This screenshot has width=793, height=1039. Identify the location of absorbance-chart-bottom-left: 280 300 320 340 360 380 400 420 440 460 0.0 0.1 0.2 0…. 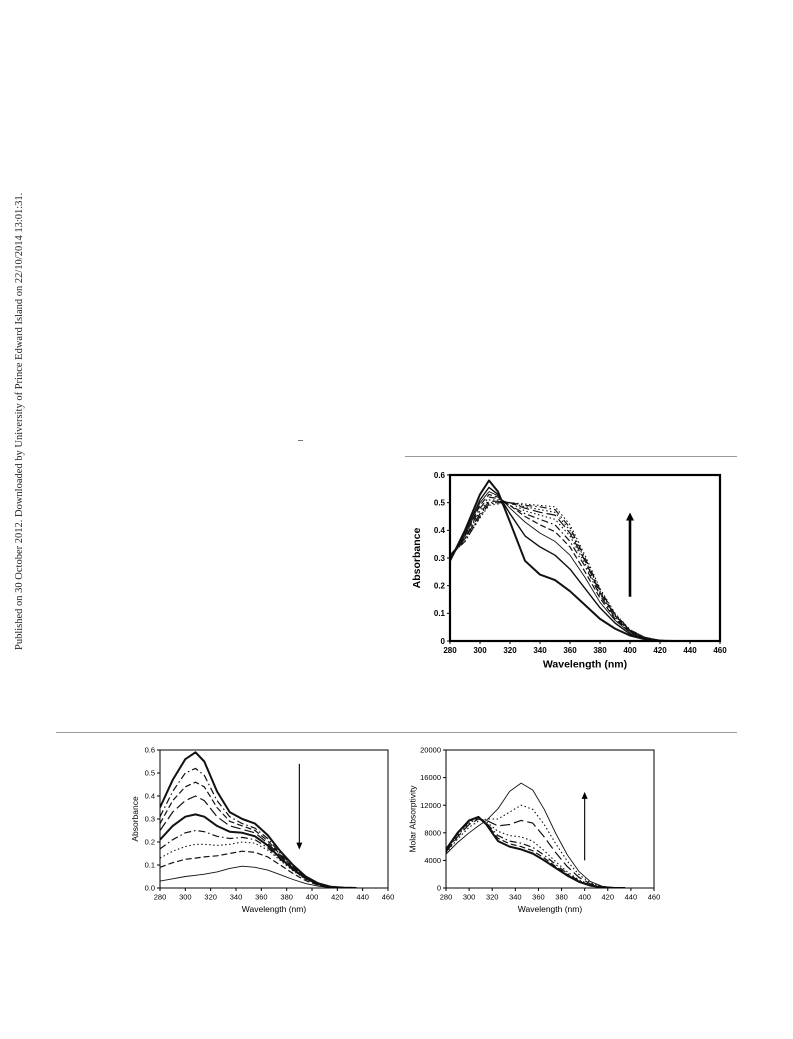
(262, 830).